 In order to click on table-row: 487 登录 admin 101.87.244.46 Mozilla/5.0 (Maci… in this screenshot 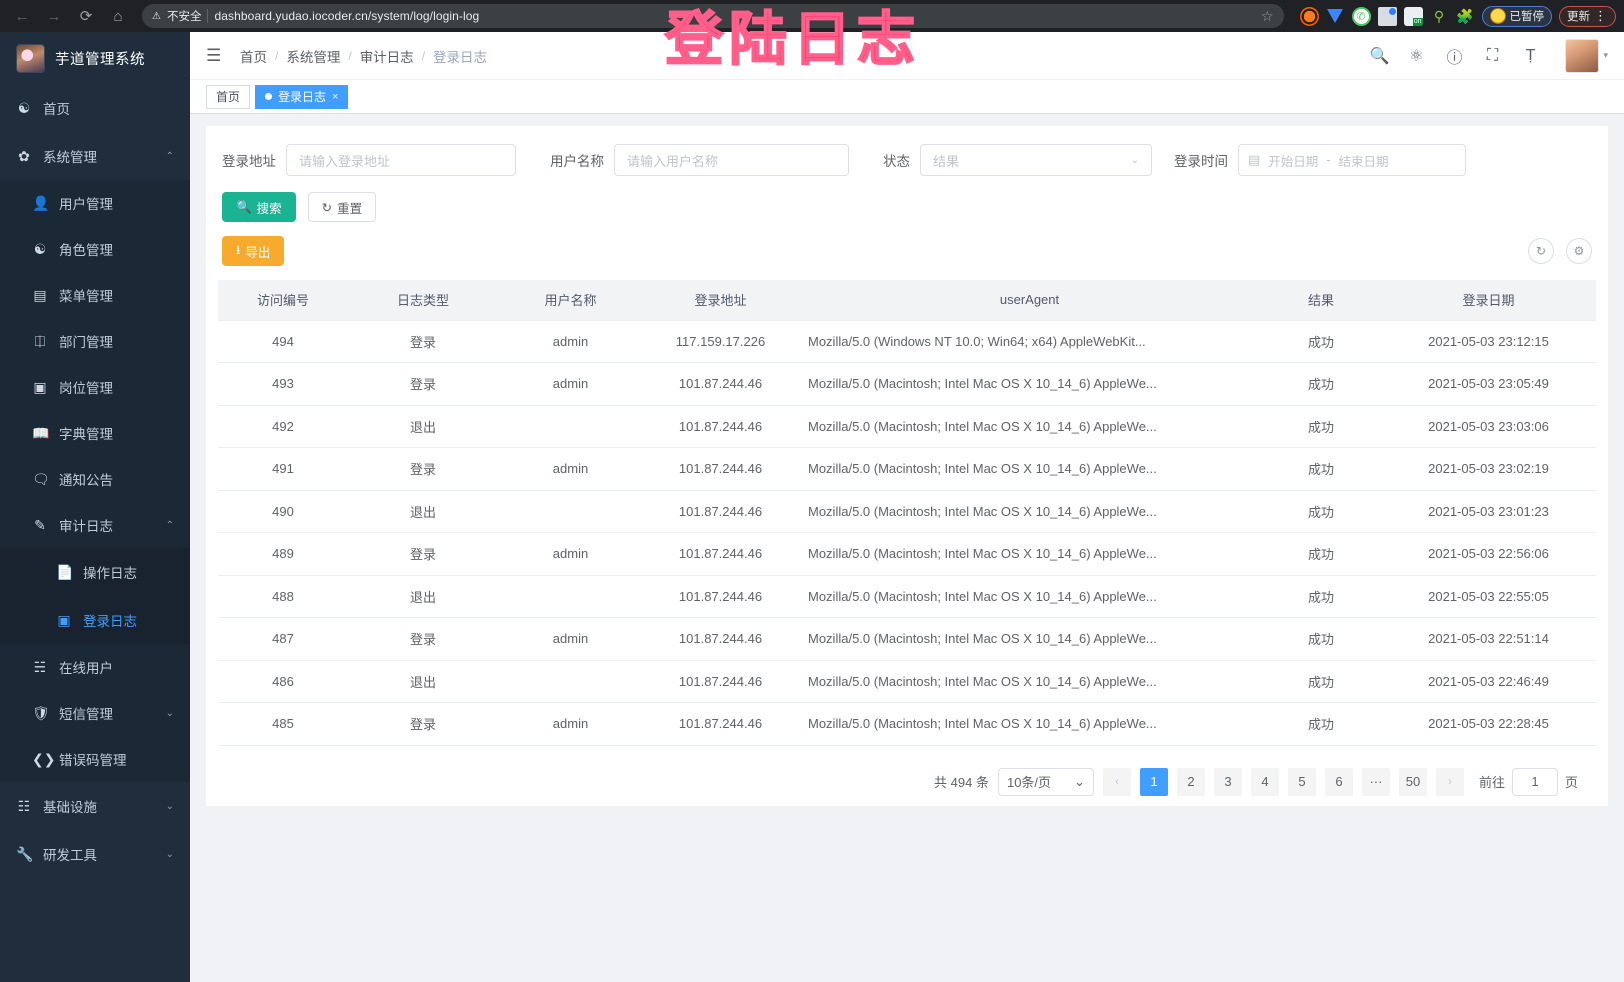, I will do `click(907, 639)`.